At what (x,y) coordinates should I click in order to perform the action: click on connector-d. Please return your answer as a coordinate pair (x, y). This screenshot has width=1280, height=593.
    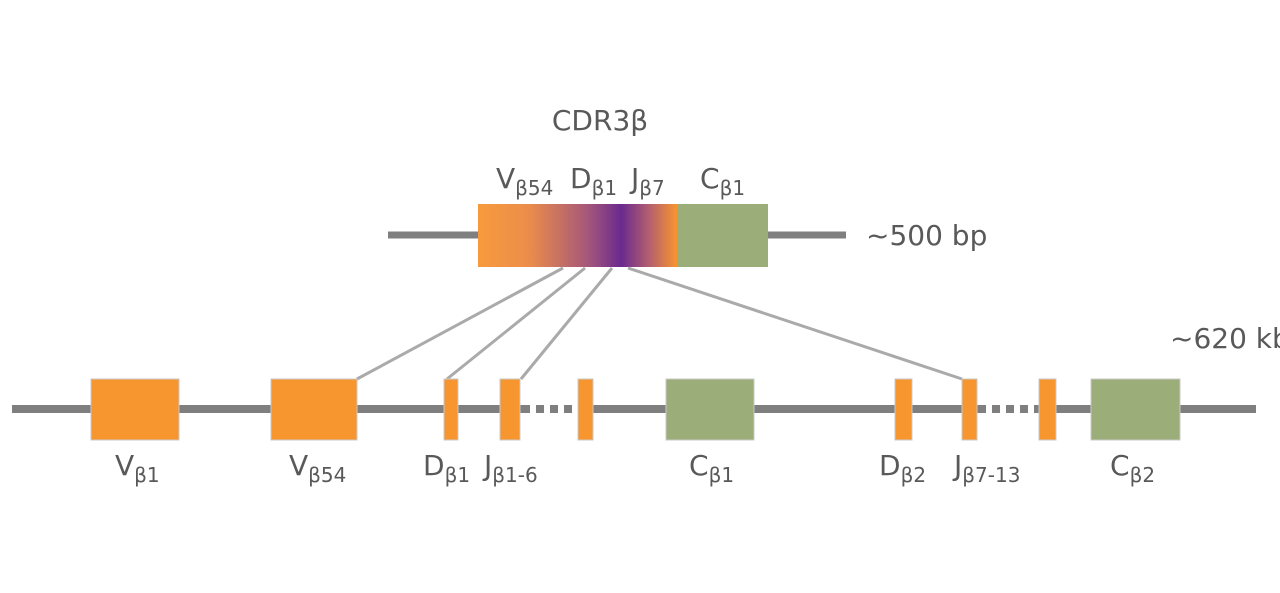
    Looking at the image, I should click on (516, 323).